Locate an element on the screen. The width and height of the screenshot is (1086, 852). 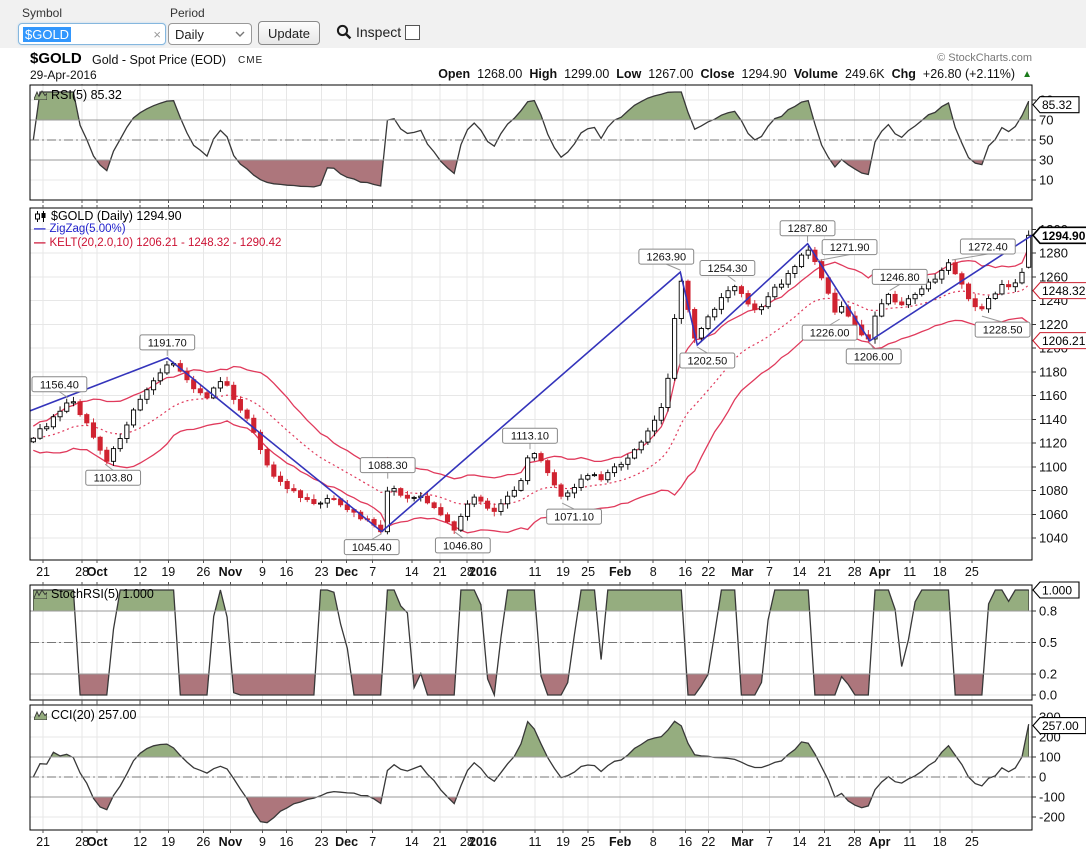
svg-text: 1220 is located at coordinates (1053, 324).